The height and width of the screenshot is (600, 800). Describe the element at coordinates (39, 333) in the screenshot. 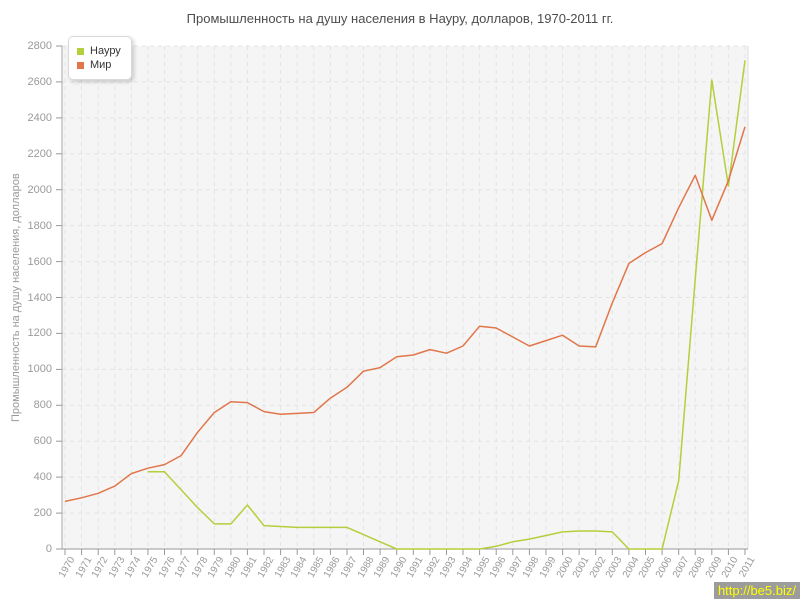

I see `y-tick-label: 1200` at that location.